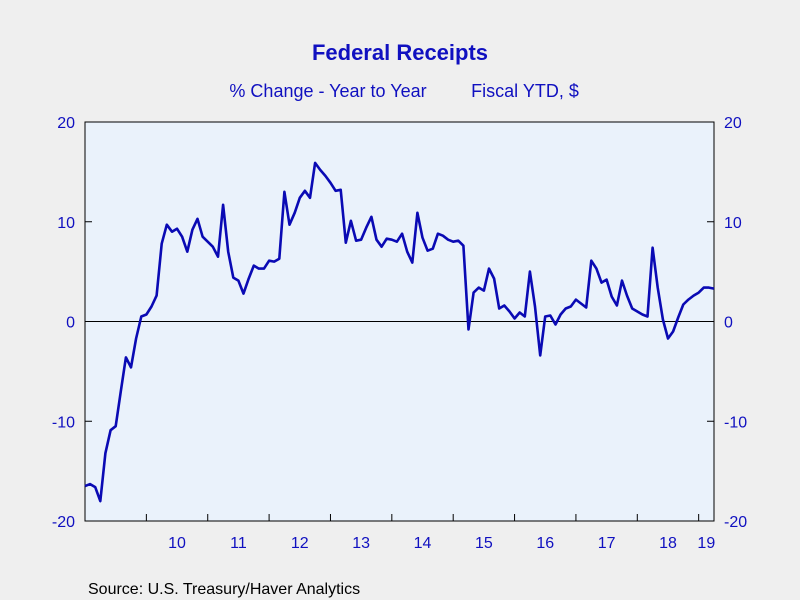 The width and height of the screenshot is (800, 600). I want to click on y-tick-label-right: -20, so click(735, 522).